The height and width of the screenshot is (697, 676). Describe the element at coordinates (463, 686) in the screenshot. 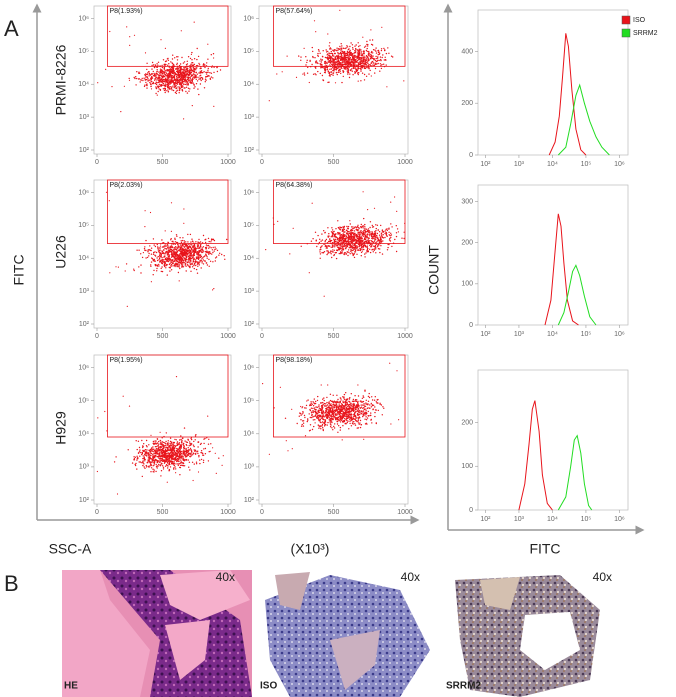

I see `image-label: SRRM2` at that location.